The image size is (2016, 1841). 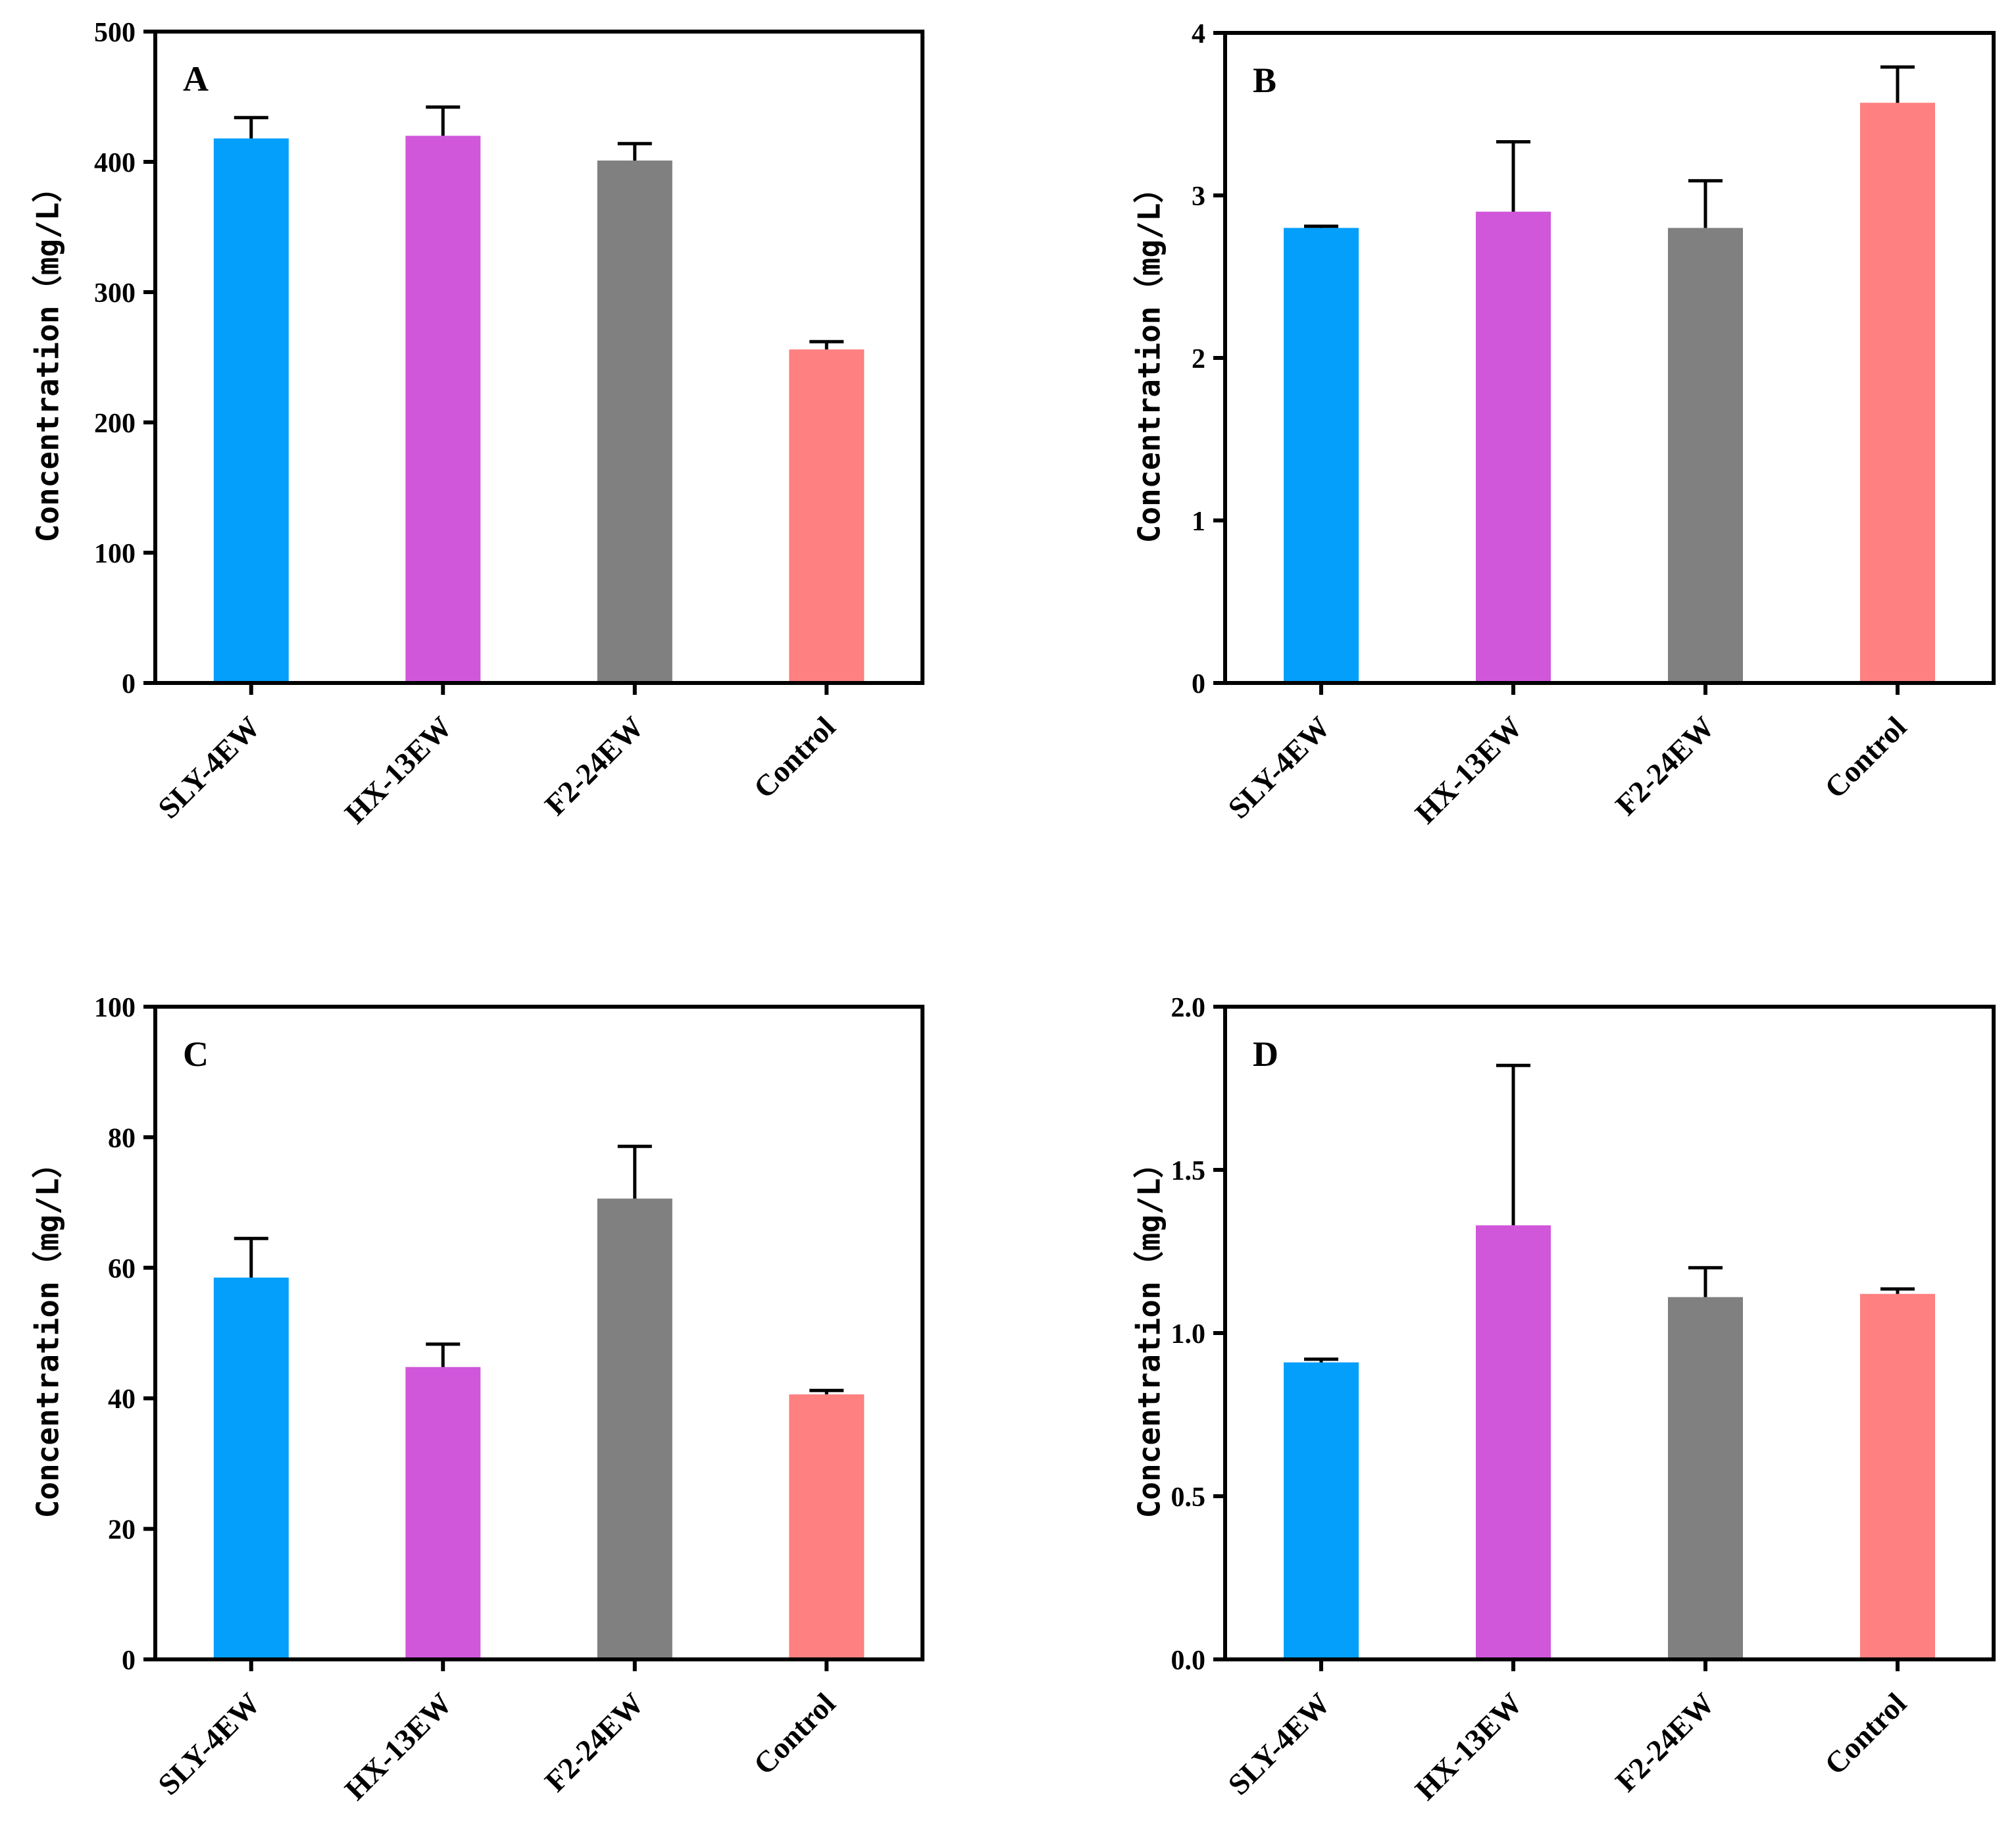 I want to click on panel-c-y-tick-label: 100, so click(x=115, y=1008).